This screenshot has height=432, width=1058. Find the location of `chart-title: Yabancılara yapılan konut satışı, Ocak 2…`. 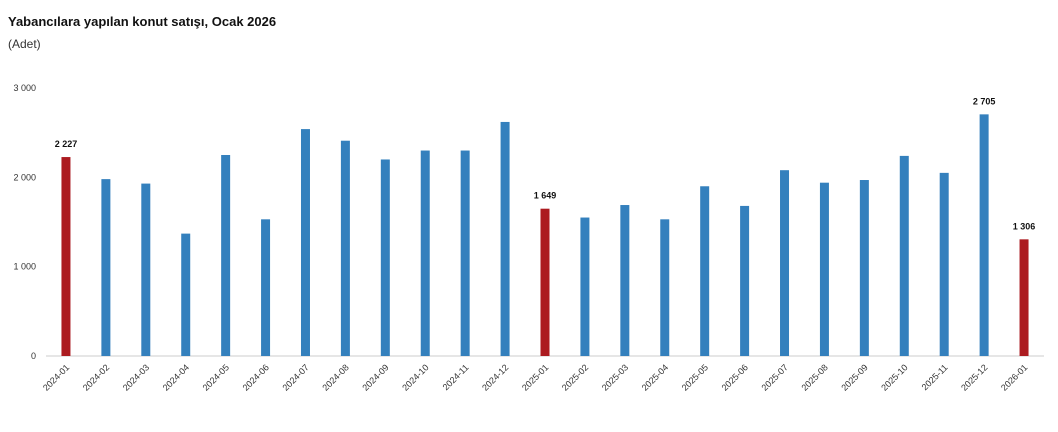

chart-title: Yabancılara yapılan konut satışı, Ocak 2… is located at coordinates (142, 21).